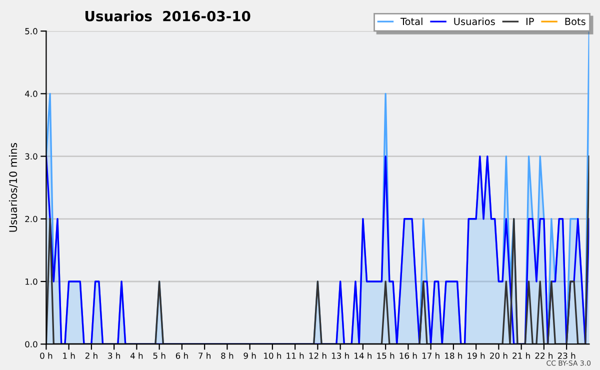  What do you see at coordinates (453, 355) in the screenshot?
I see `x-tick-label: 18 h` at bounding box center [453, 355].